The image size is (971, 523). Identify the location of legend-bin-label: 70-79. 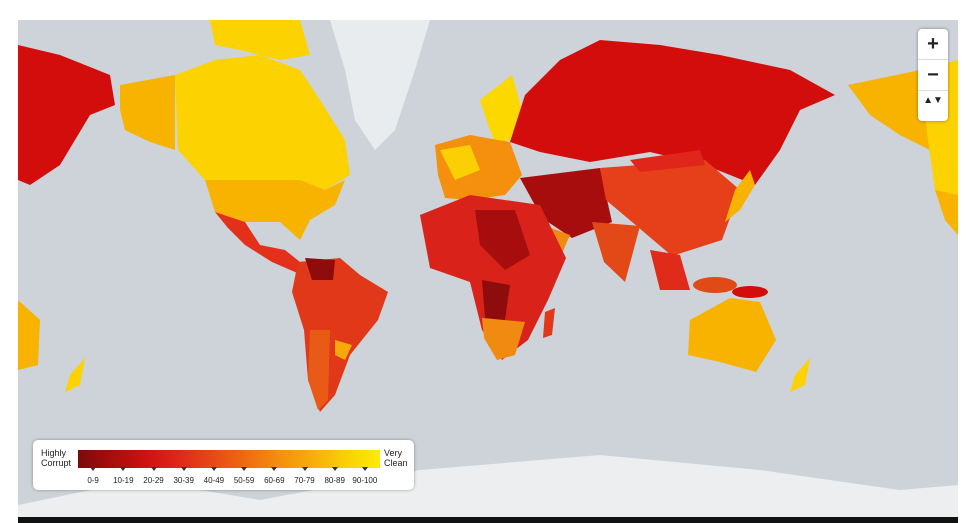
(304, 480).